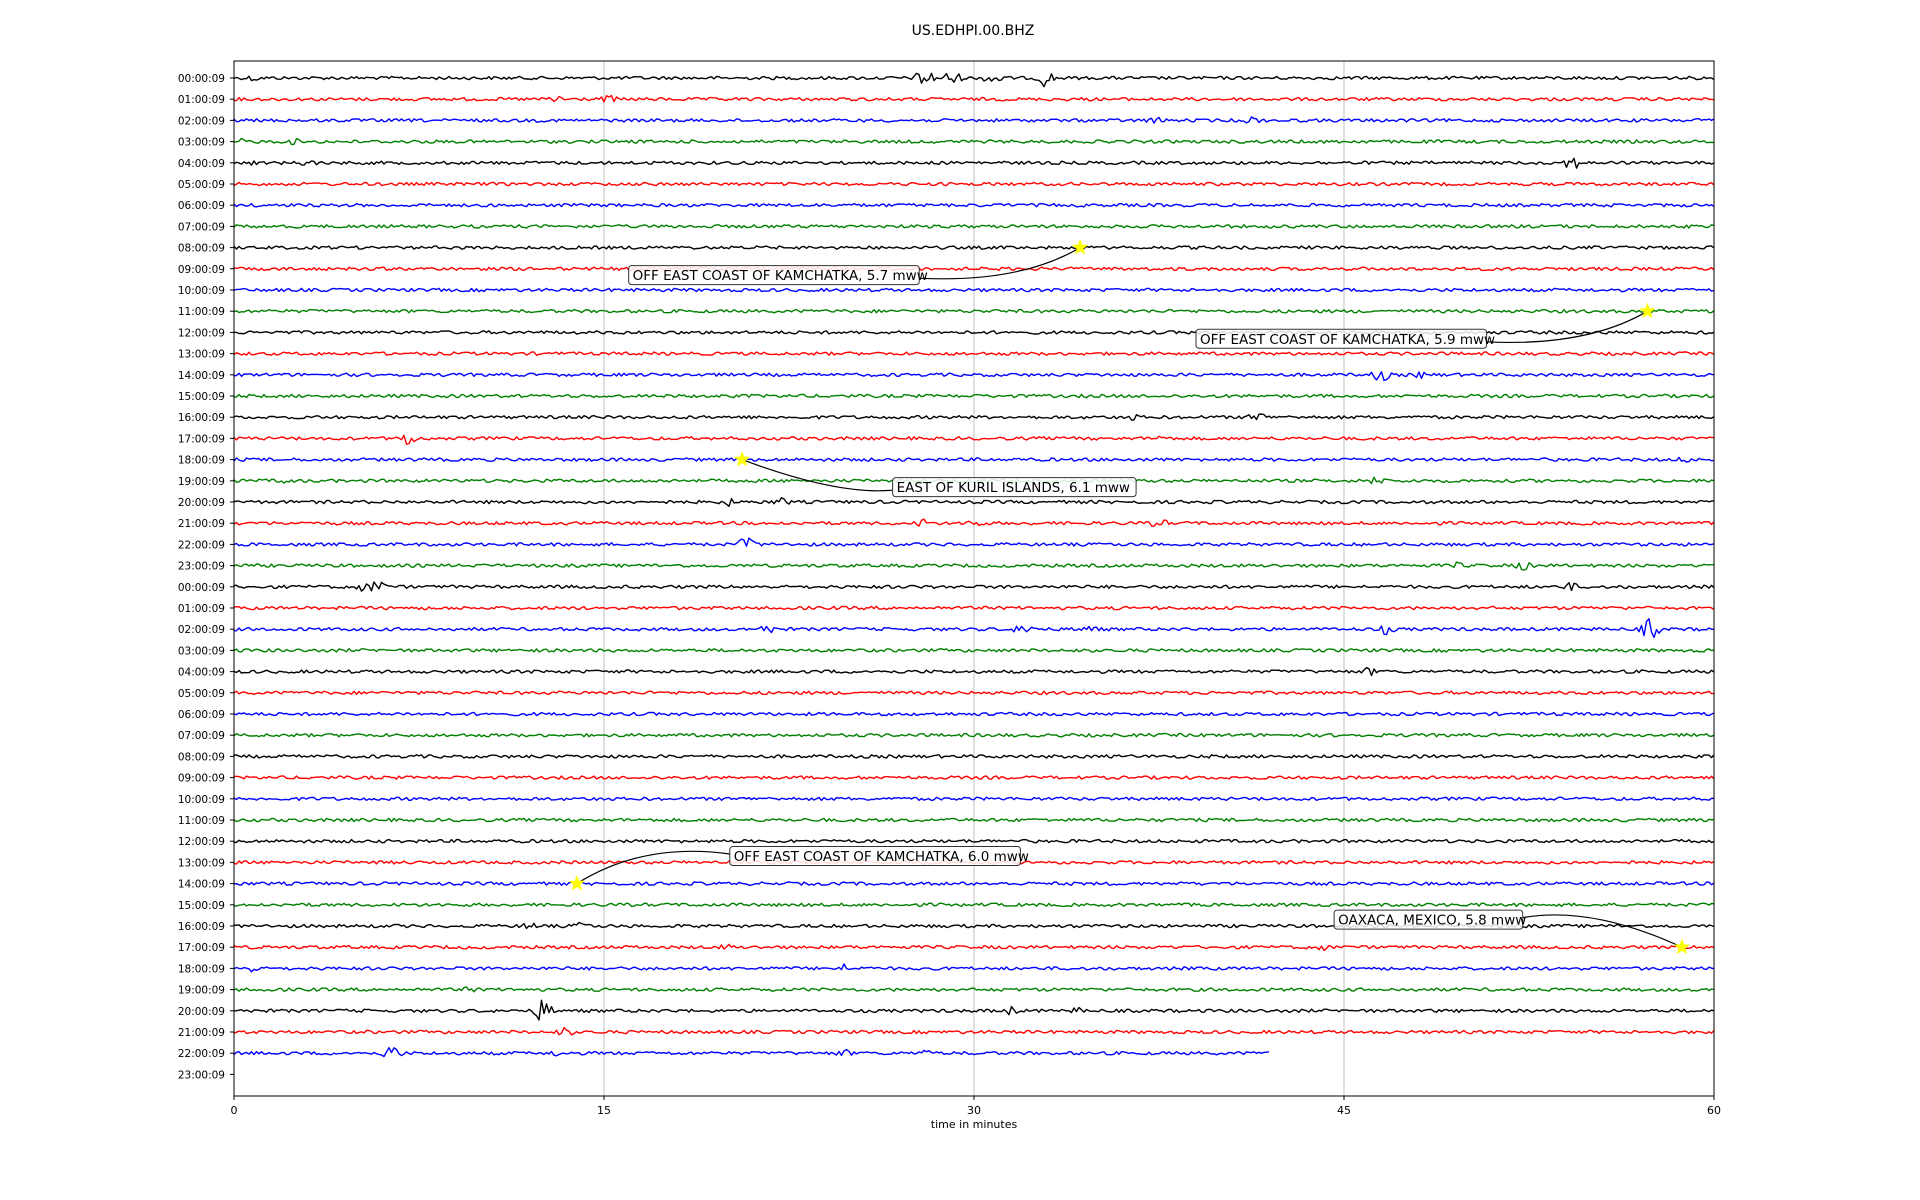 This screenshot has width=1920, height=1200. I want to click on x-tick-label: 30, so click(974, 1110).